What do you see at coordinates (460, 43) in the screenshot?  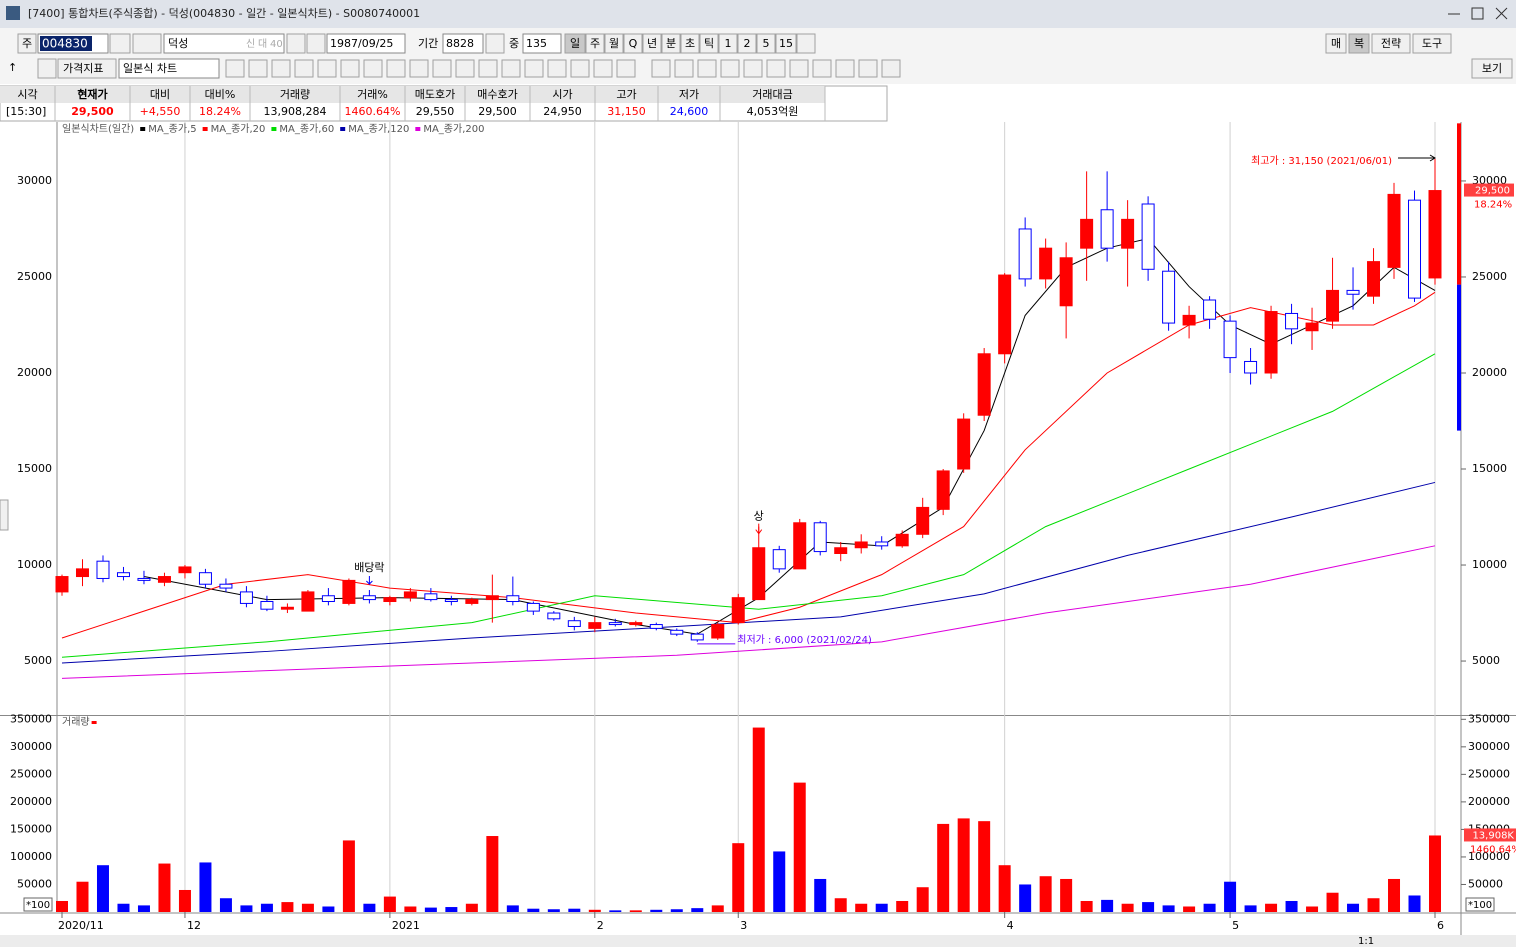 I see `period: 8828` at bounding box center [460, 43].